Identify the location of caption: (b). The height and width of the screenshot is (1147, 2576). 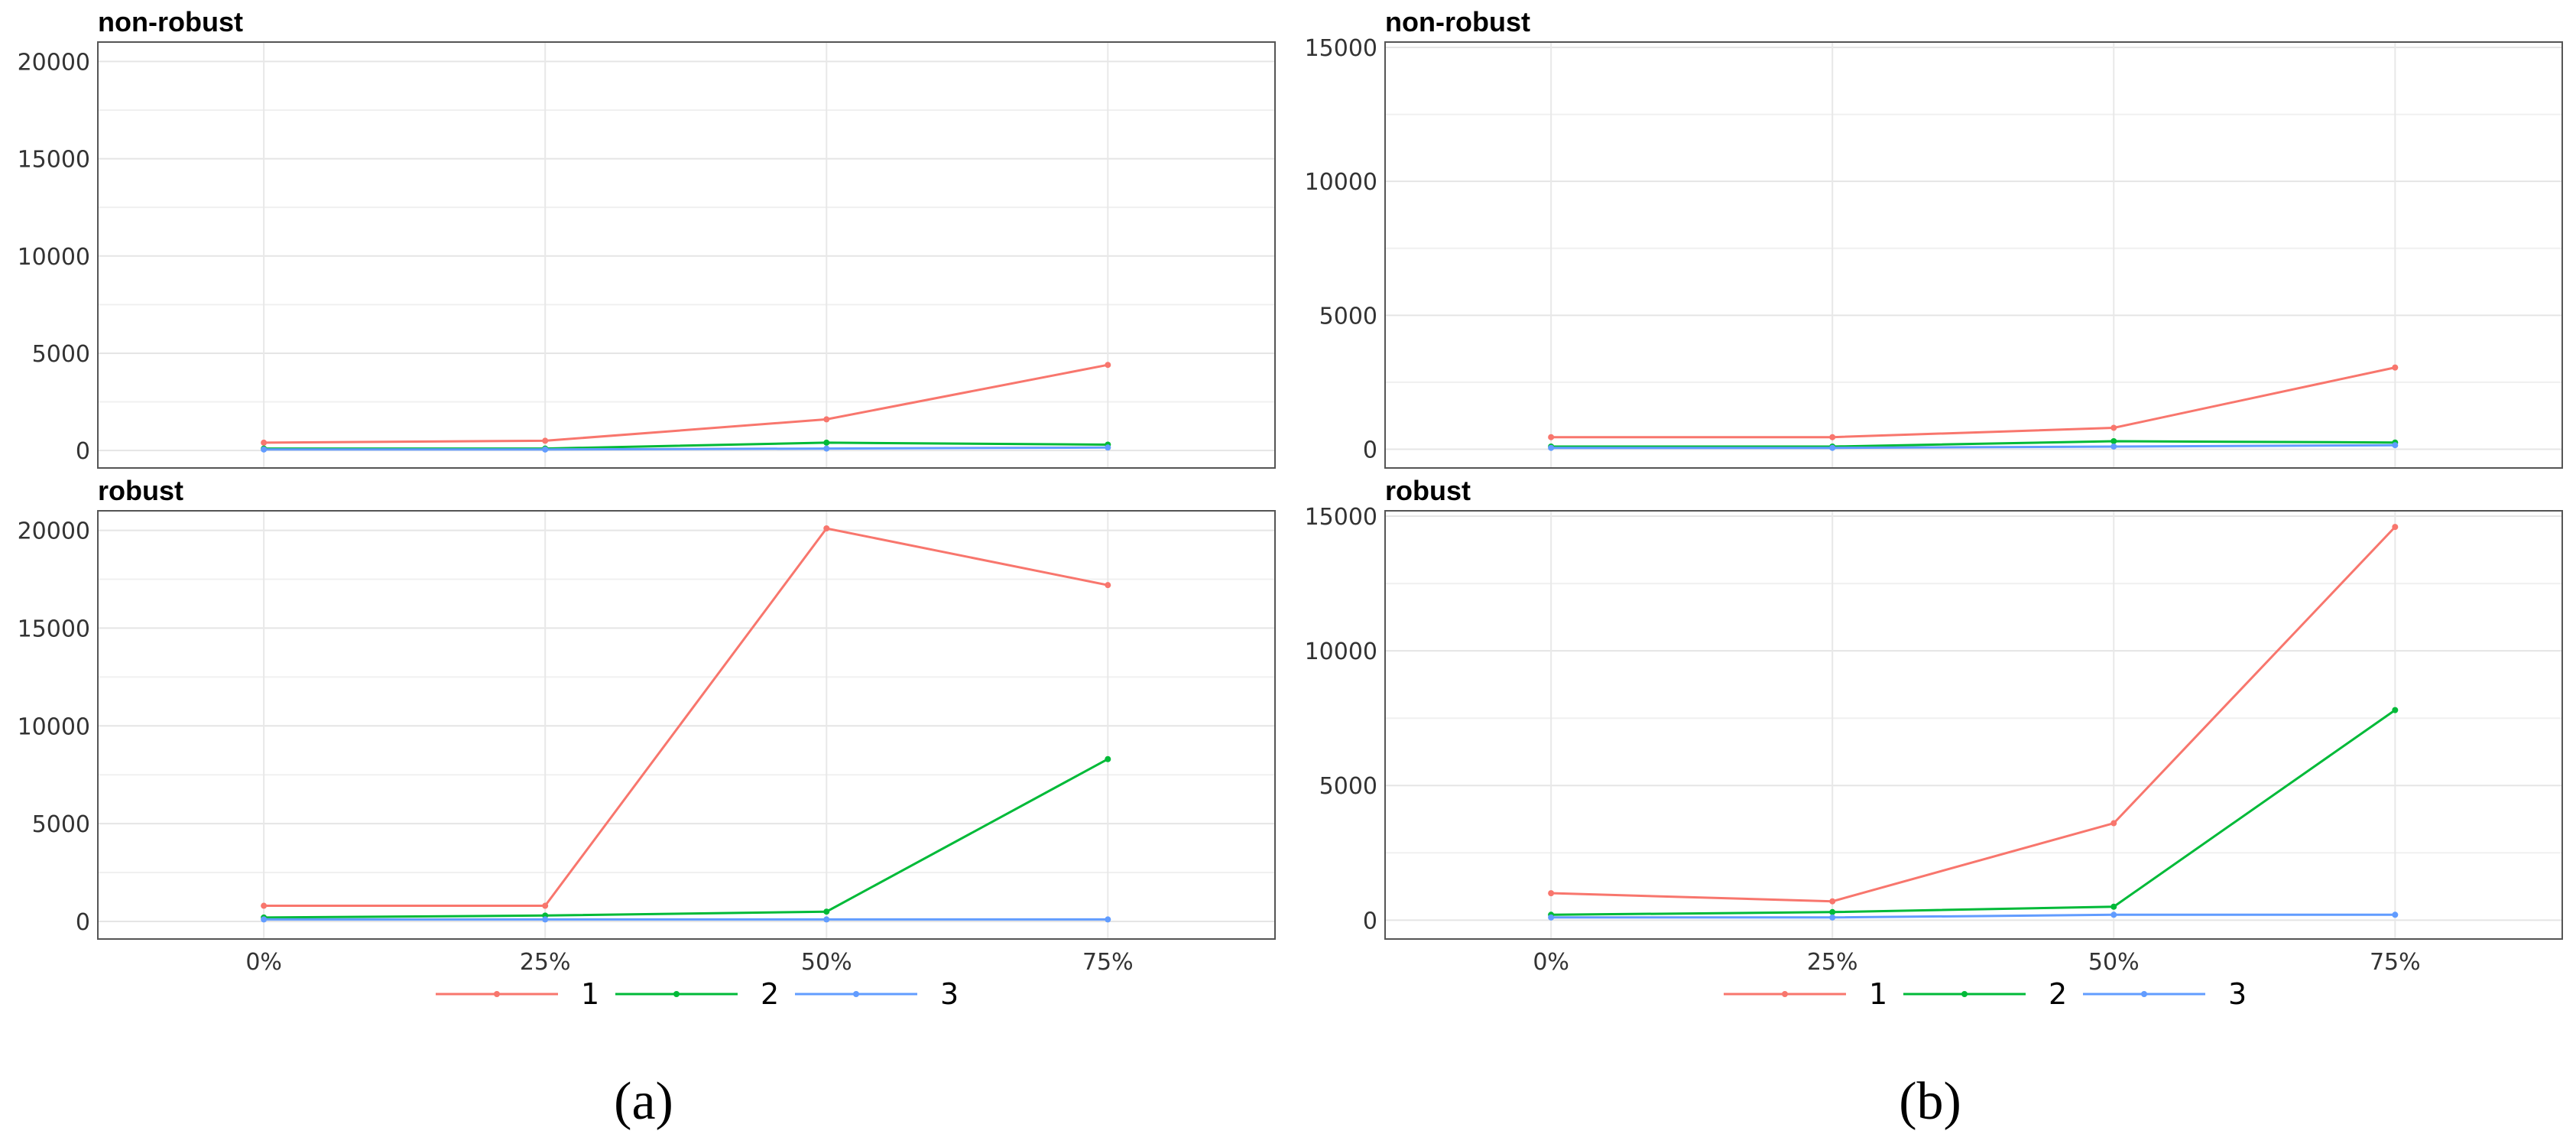
(1930, 1101).